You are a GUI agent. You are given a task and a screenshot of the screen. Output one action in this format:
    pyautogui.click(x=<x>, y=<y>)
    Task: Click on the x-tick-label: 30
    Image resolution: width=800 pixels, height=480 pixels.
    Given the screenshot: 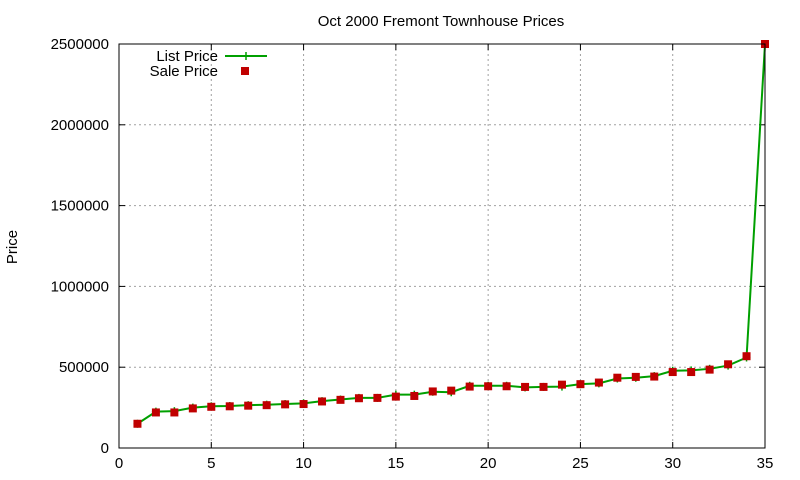 What is the action you would take?
    pyautogui.click(x=672, y=463)
    